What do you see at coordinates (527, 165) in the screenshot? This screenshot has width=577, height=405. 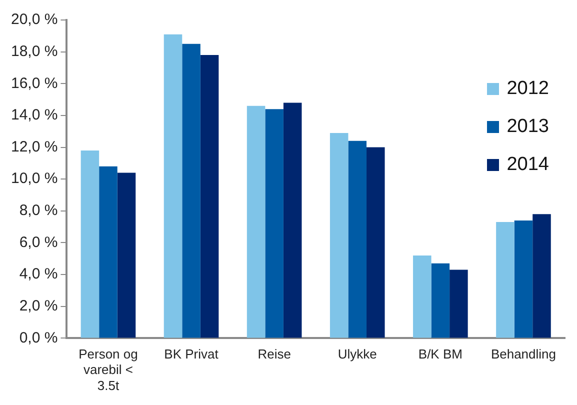 I see `legend-label: 2014` at bounding box center [527, 165].